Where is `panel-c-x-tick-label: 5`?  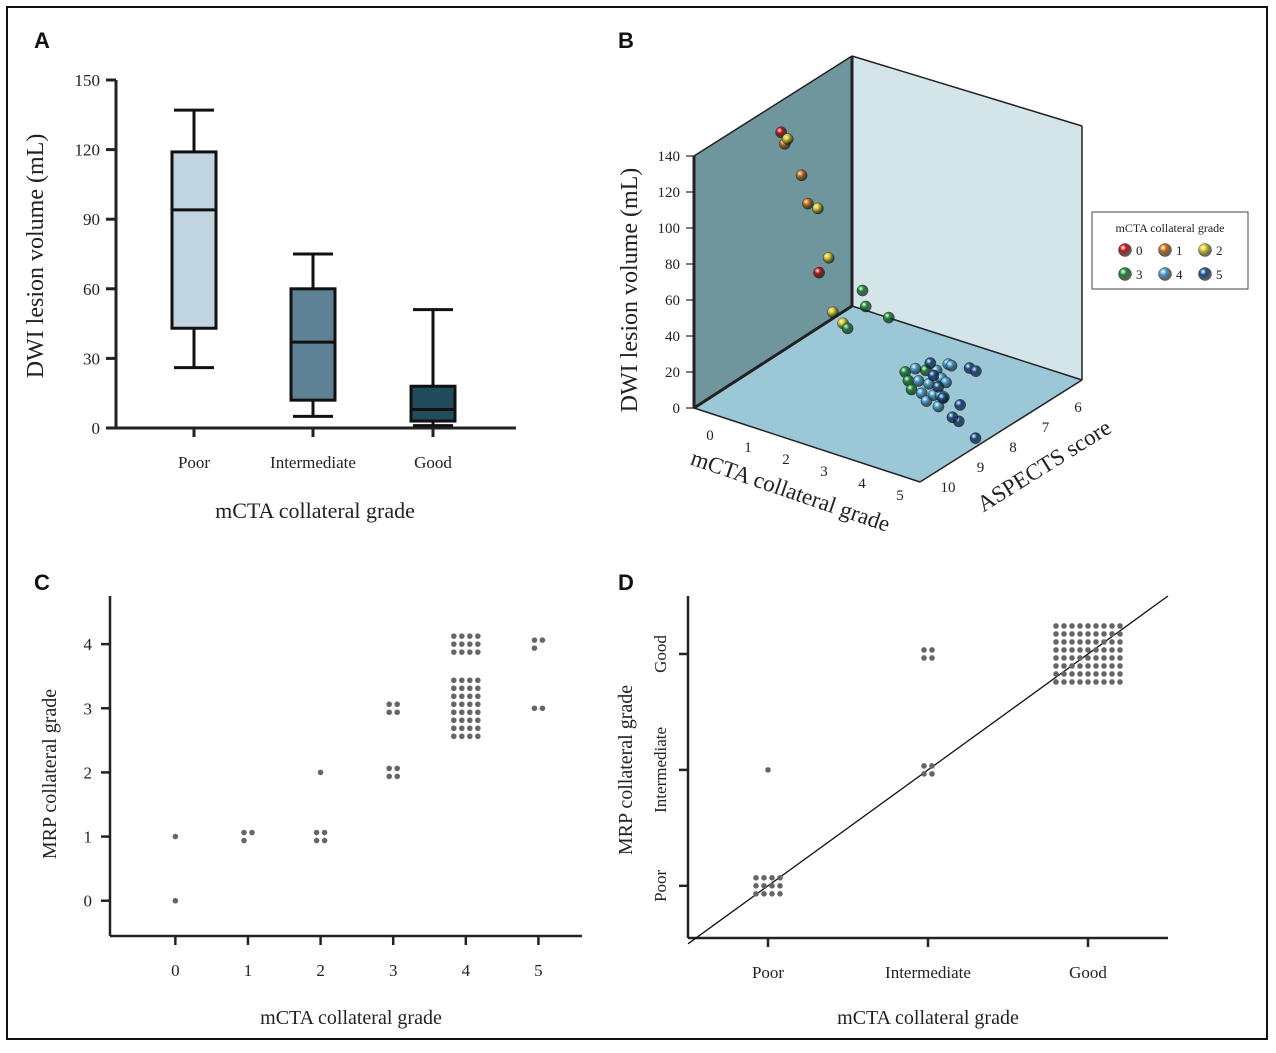
panel-c-x-tick-label: 5 is located at coordinates (538, 970).